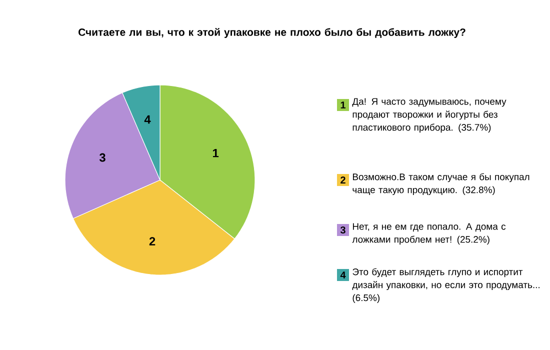 The image size is (550, 350). What do you see at coordinates (429, 234) in the screenshot?
I see `legend-label: Нет, я не ем где попало. А дома с ложками проблем нет! (25.2%)` at bounding box center [429, 234].